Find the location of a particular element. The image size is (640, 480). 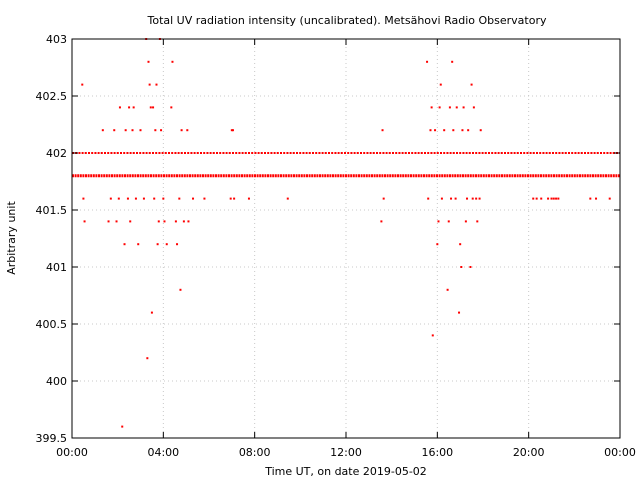

y-tick-label: 402 is located at coordinates (56, 153).